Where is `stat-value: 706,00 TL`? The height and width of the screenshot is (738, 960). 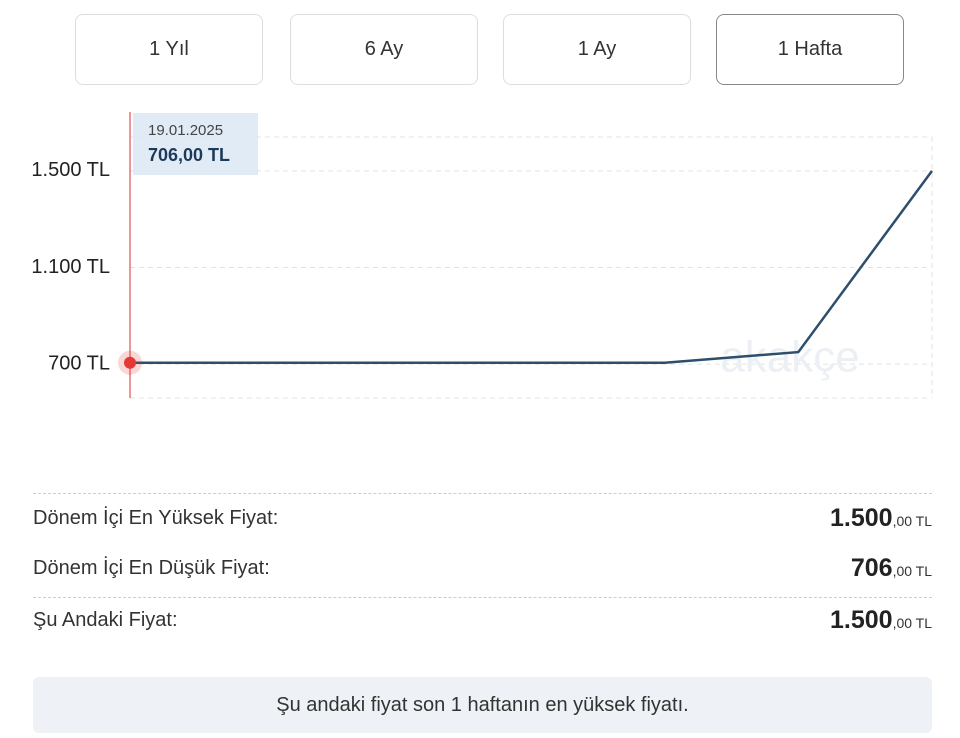 stat-value: 706,00 TL is located at coordinates (891, 568).